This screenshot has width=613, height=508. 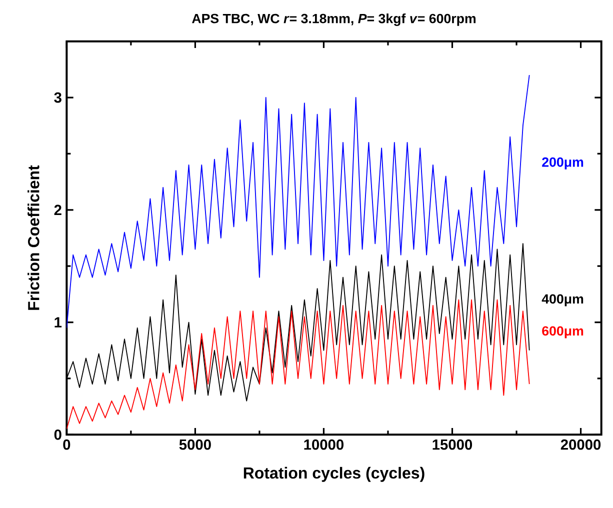 What do you see at coordinates (563, 163) in the screenshot?
I see `series-label: 200μm` at bounding box center [563, 163].